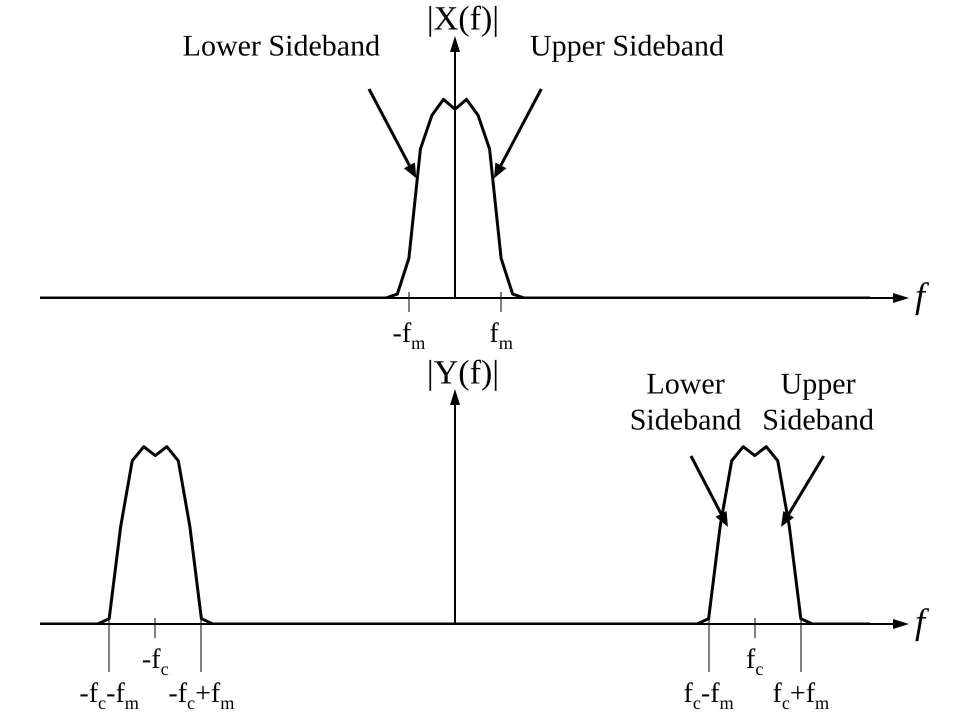 The height and width of the screenshot is (717, 970). I want to click on y-axis-title: |X(f)|, so click(463, 19).